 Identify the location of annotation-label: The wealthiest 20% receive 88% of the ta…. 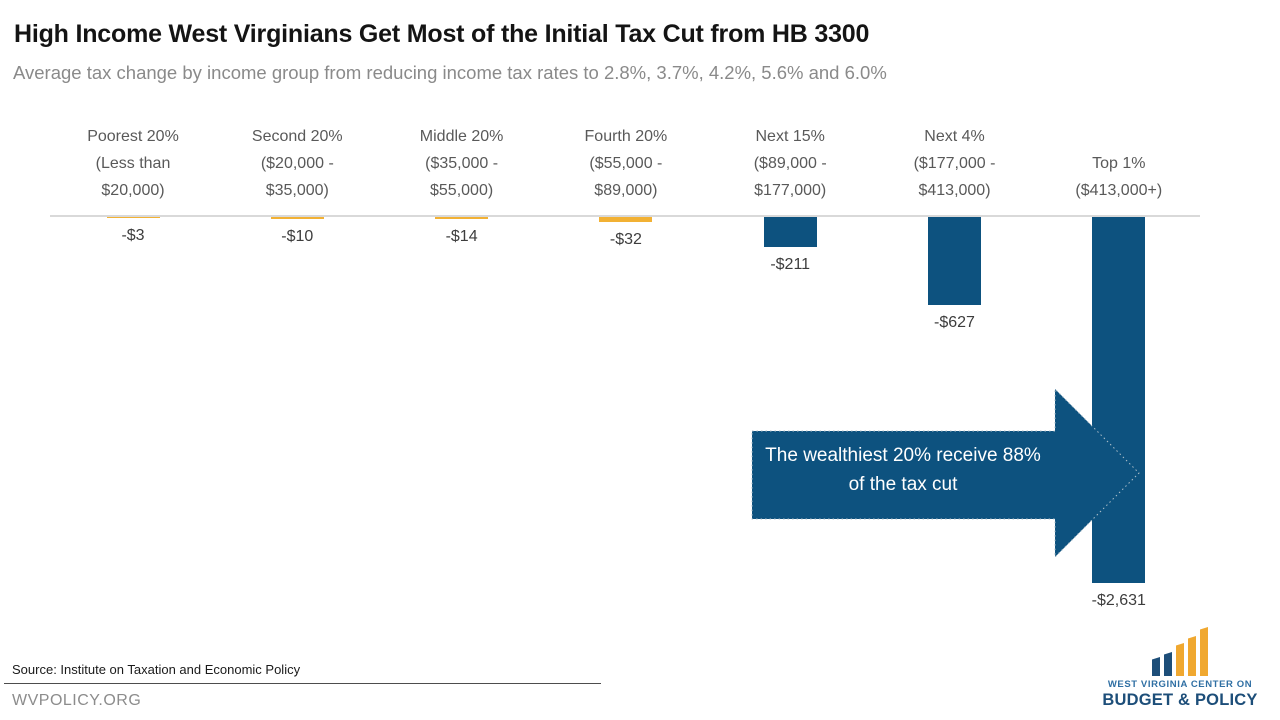
(903, 470).